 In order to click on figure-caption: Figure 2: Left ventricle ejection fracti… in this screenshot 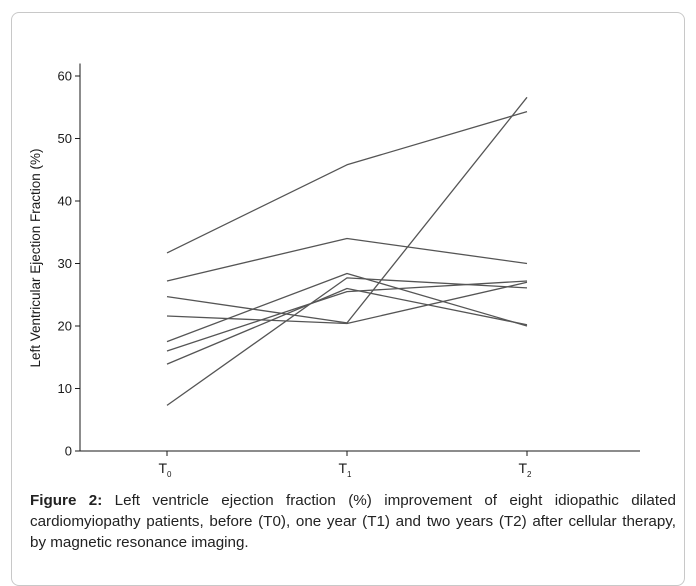, I will do `click(353, 521)`.